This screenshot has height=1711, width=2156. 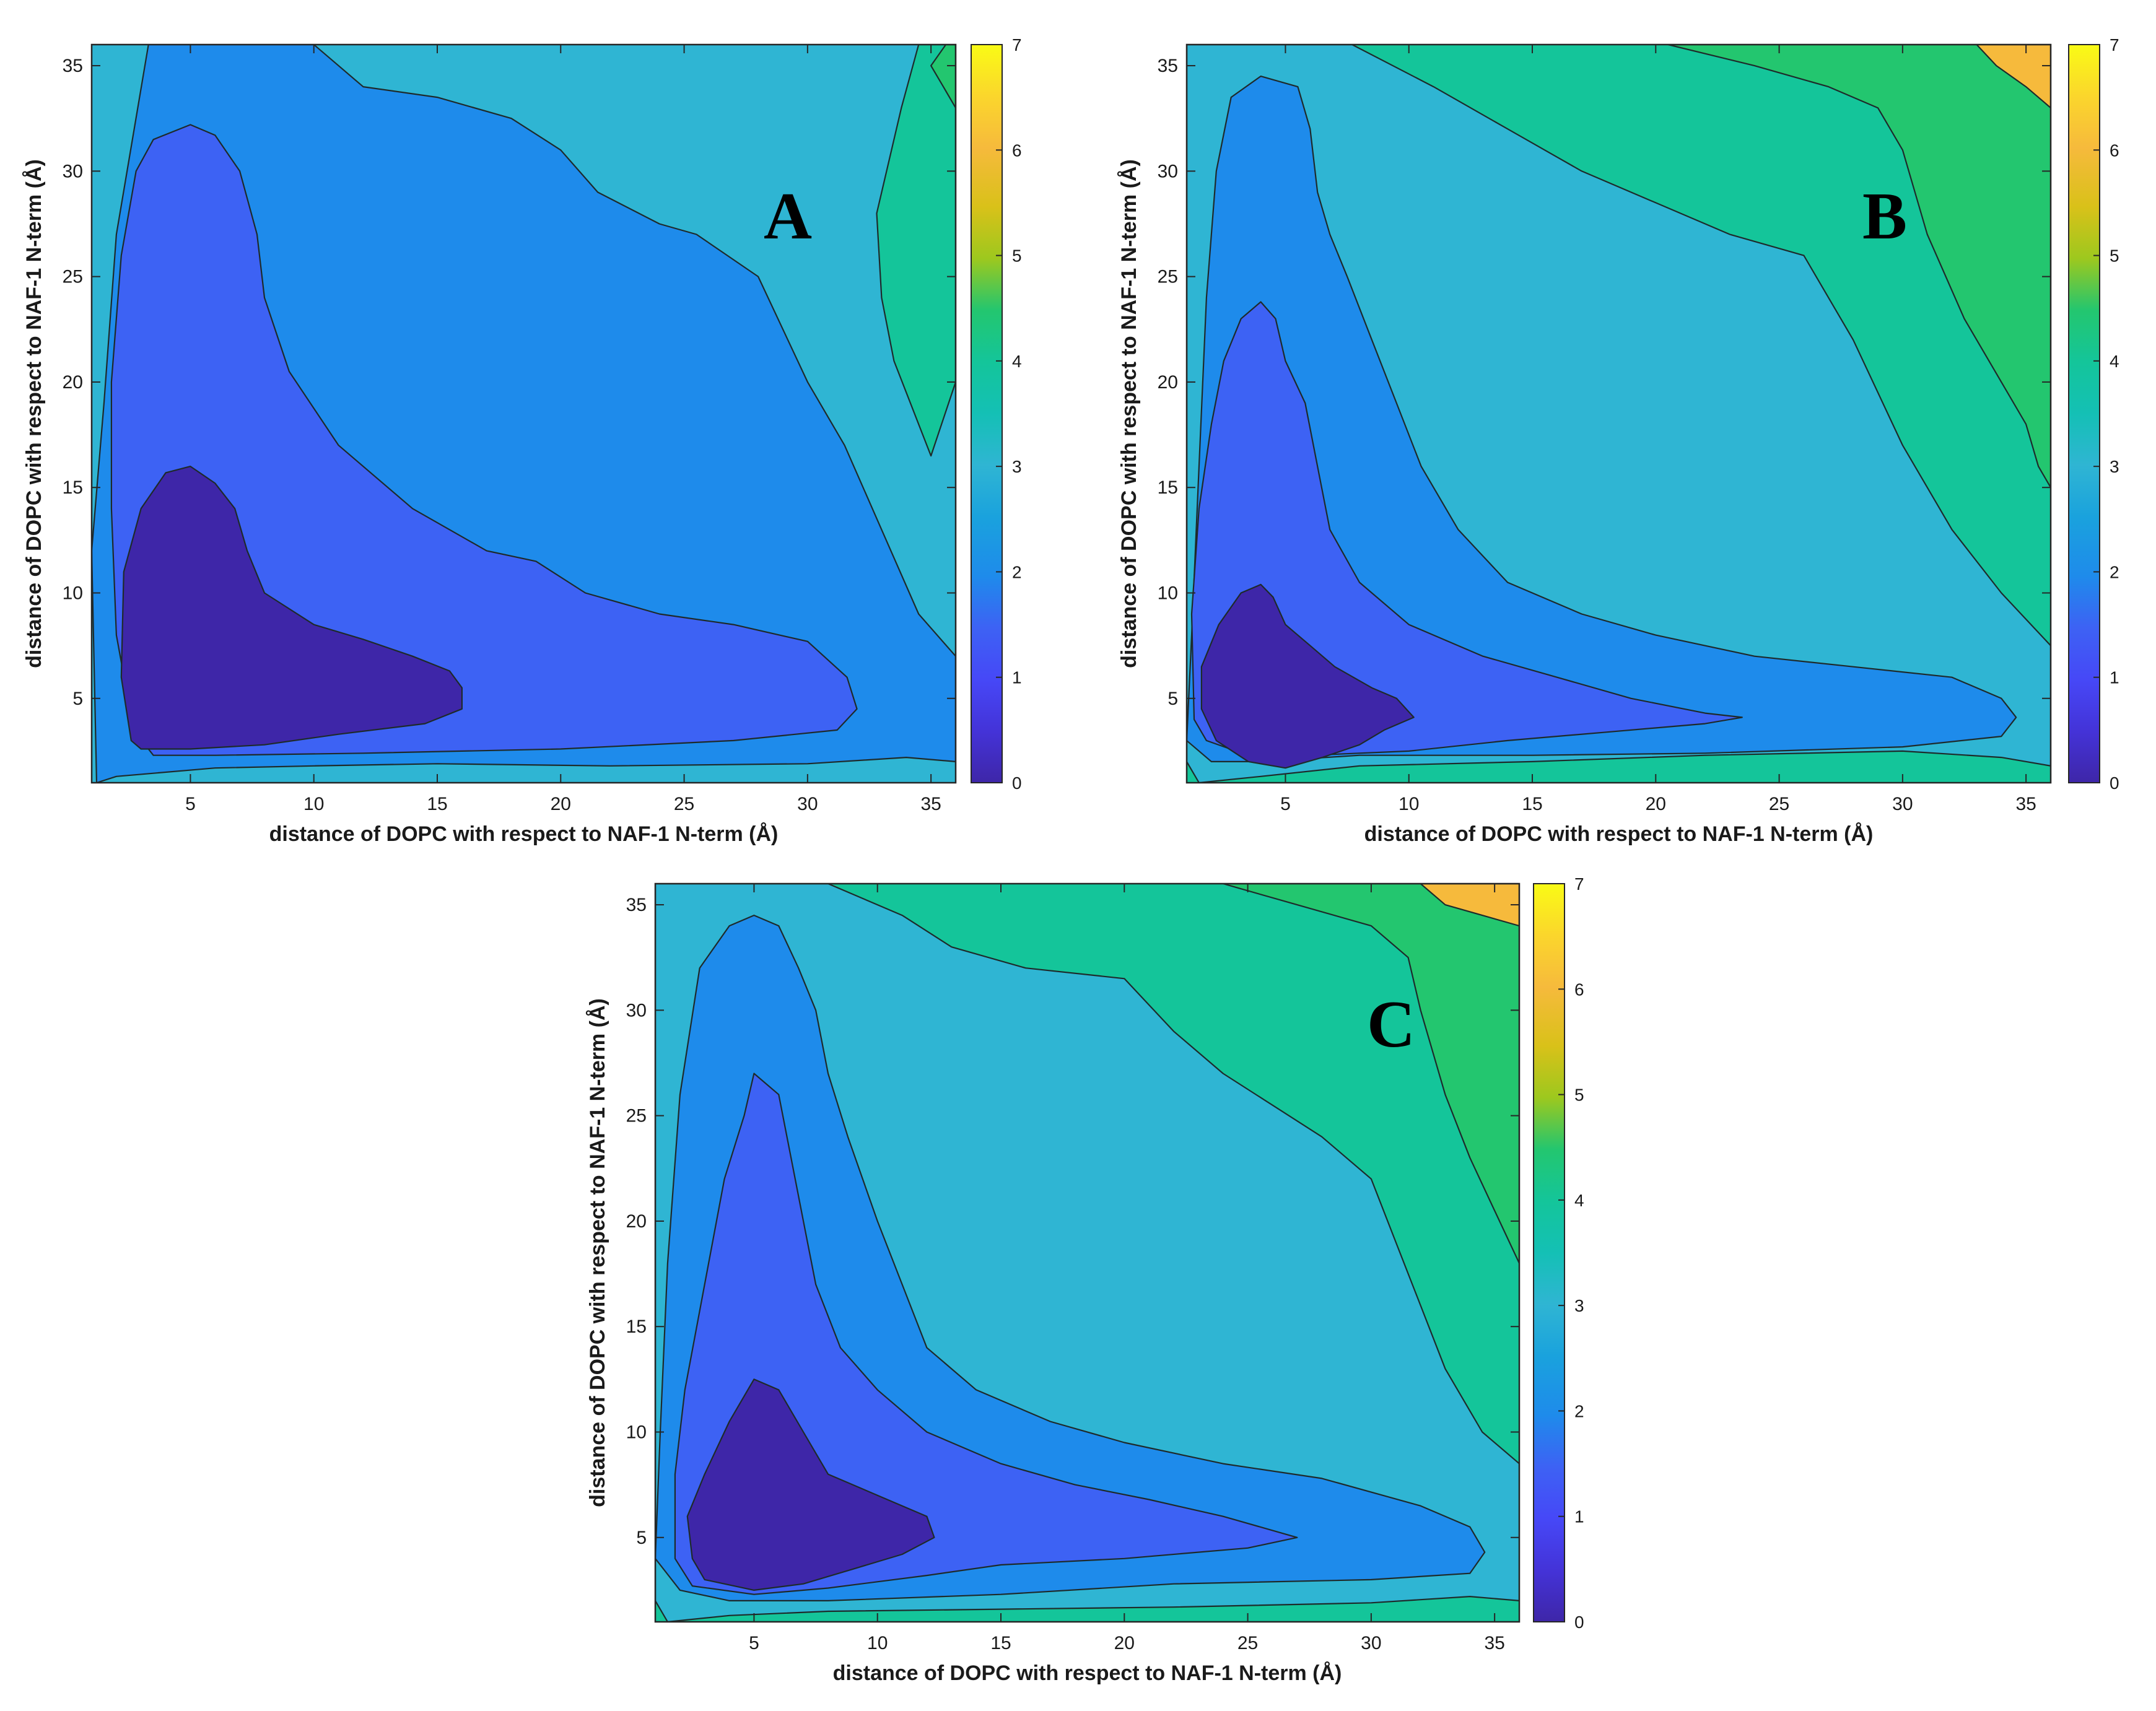 What do you see at coordinates (1884, 216) in the screenshot?
I see `panel-letter: B` at bounding box center [1884, 216].